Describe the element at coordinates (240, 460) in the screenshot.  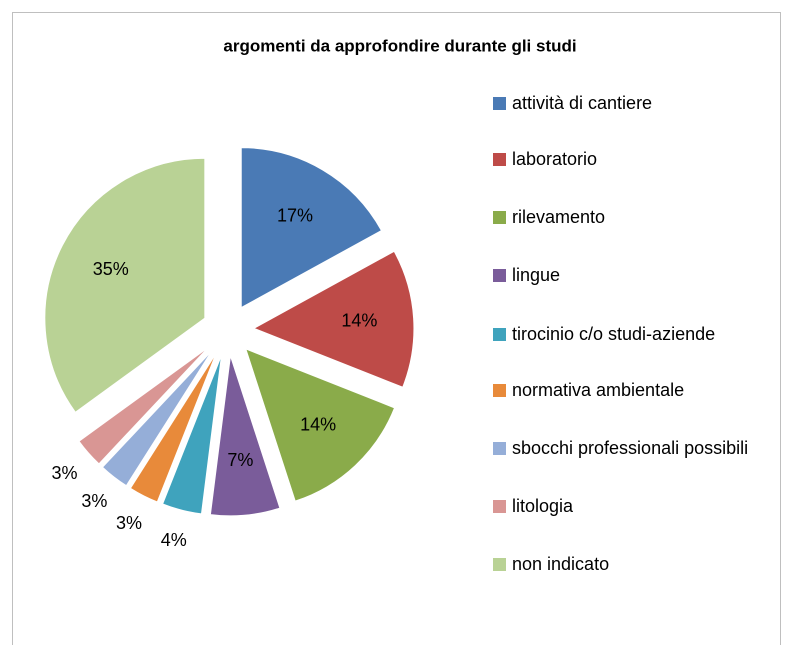
I see `data-label: 7%` at that location.